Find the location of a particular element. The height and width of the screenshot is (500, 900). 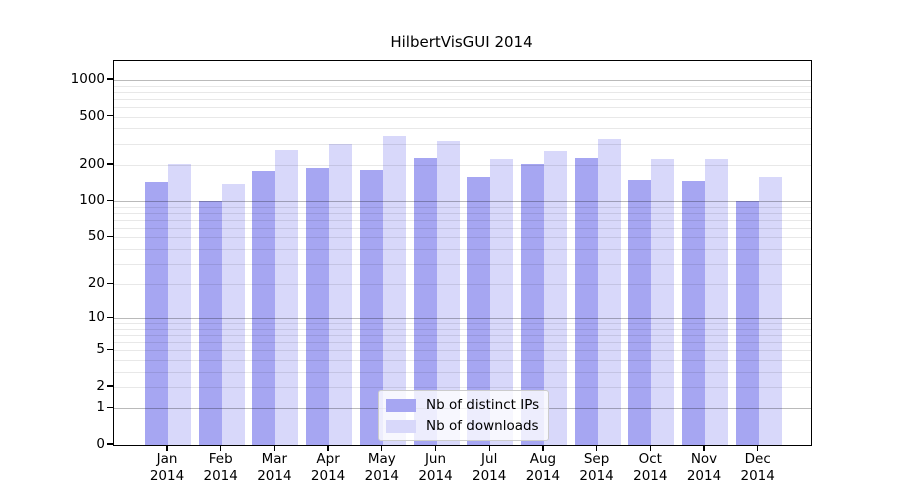

x-tick-month-dec: Dec is located at coordinates (757, 459).